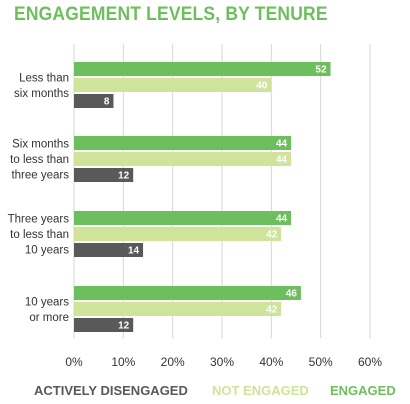 Image resolution: width=410 pixels, height=404 pixels. What do you see at coordinates (260, 390) in the screenshot?
I see `legend-not-engaged: NOT ENGAGED` at bounding box center [260, 390].